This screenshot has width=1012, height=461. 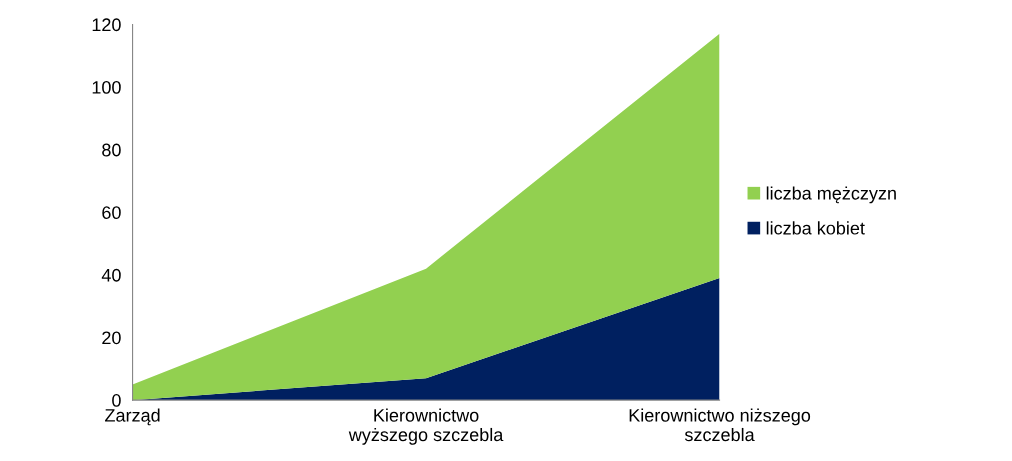 What do you see at coordinates (426, 426) in the screenshot?
I see `x-tick-label: Kierownictwo wyższego szczebla` at bounding box center [426, 426].